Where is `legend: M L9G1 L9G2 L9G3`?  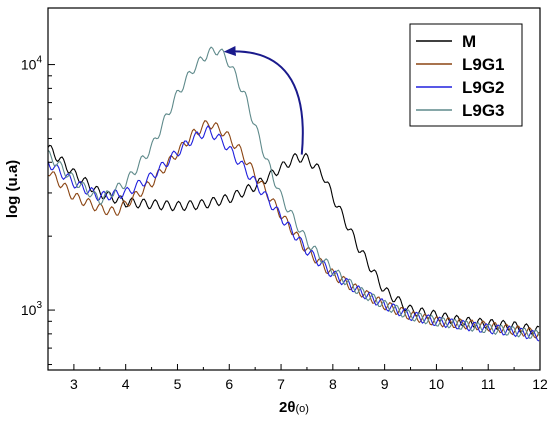
legend: M L9G1 L9G2 L9G3 is located at coordinates (466, 75).